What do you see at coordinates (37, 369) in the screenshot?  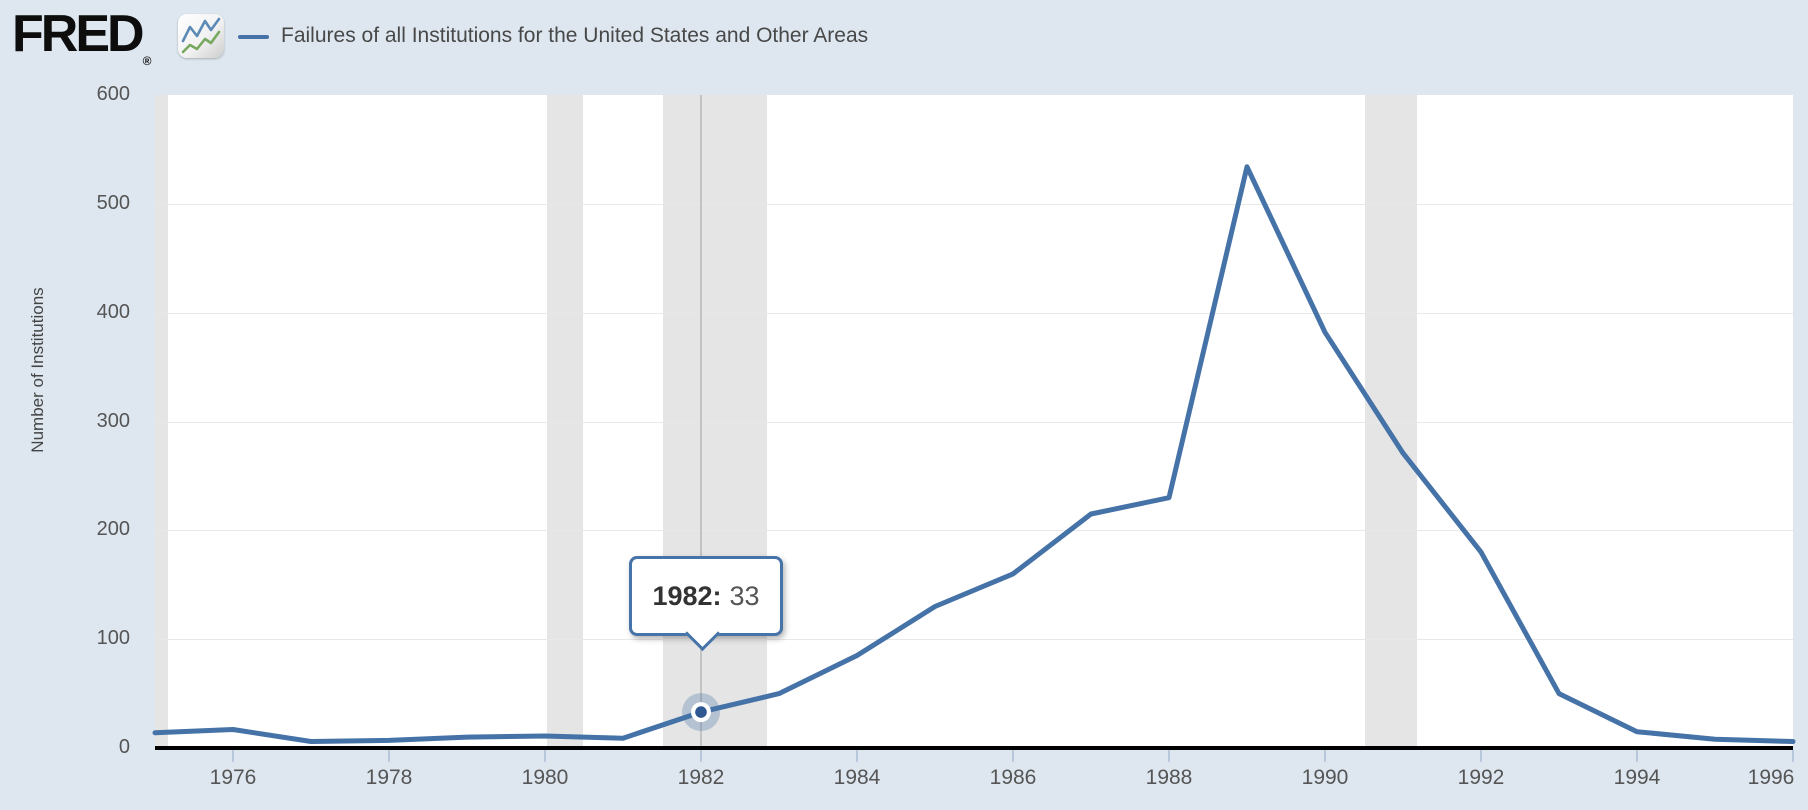 I see `y-axis-title: Number of Institutions` at bounding box center [37, 369].